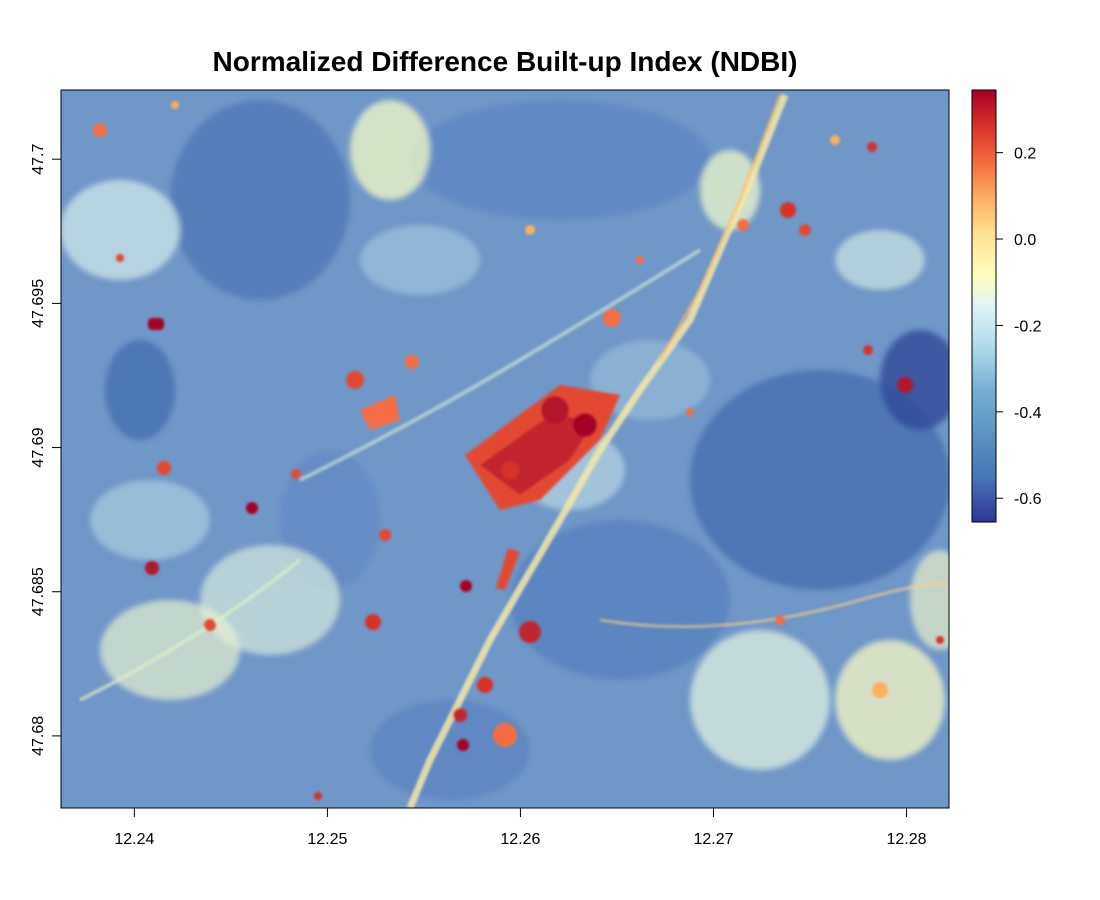 The height and width of the screenshot is (900, 1100). Describe the element at coordinates (1025, 240) in the screenshot. I see `legend-tick-label: 0.0` at that location.